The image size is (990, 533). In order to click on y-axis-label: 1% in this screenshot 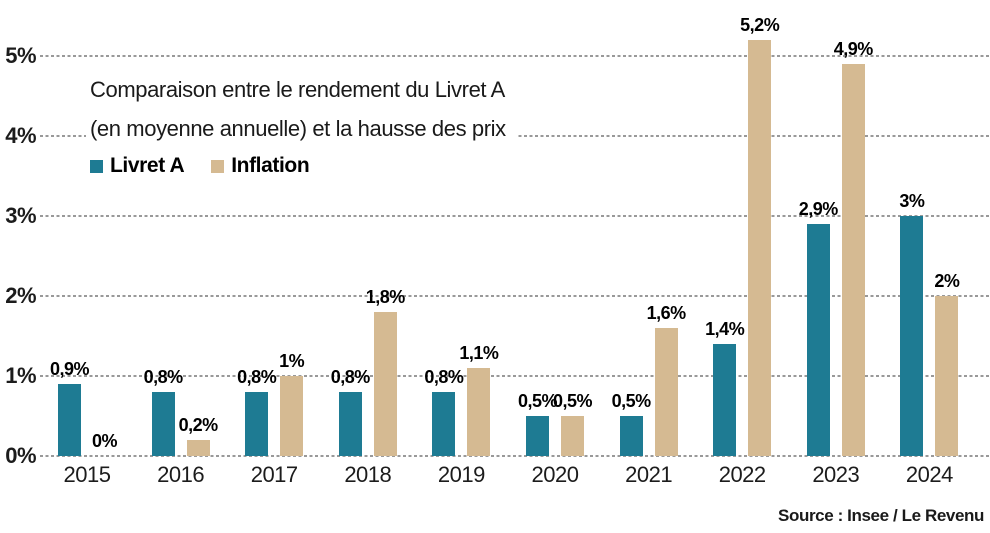, I will do `click(20, 375)`.